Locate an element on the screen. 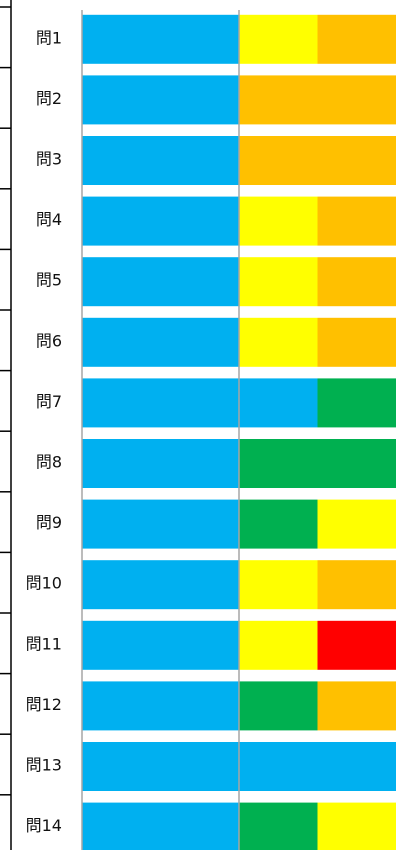 The width and height of the screenshot is (396, 850). category-label: 問6 is located at coordinates (49, 340).